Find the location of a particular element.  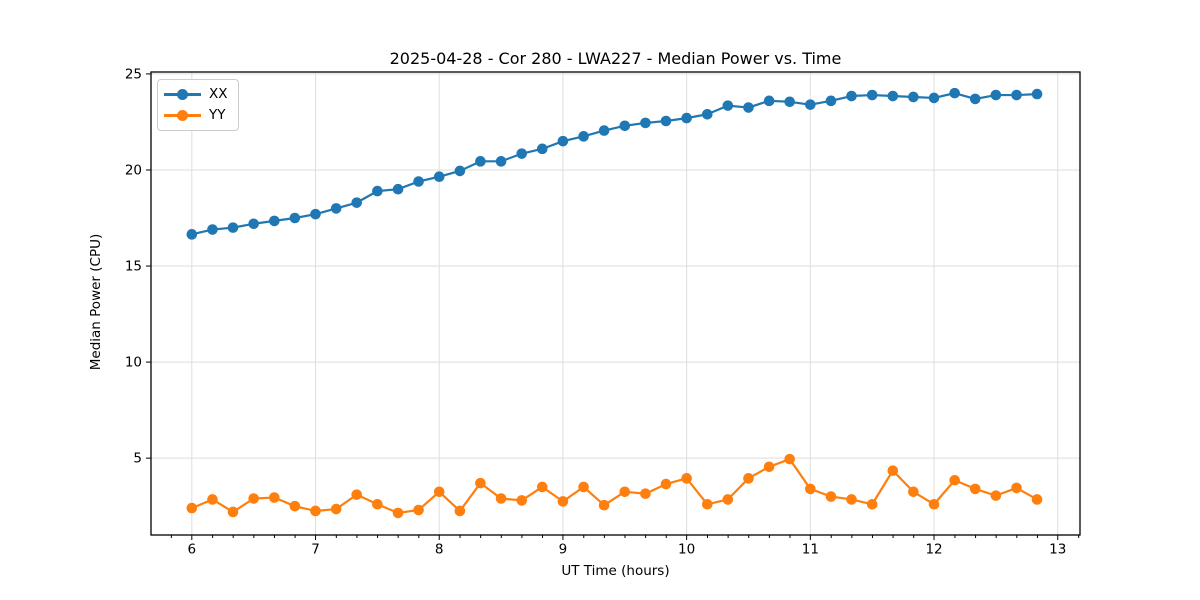

x-tick-label: 9 is located at coordinates (563, 550).